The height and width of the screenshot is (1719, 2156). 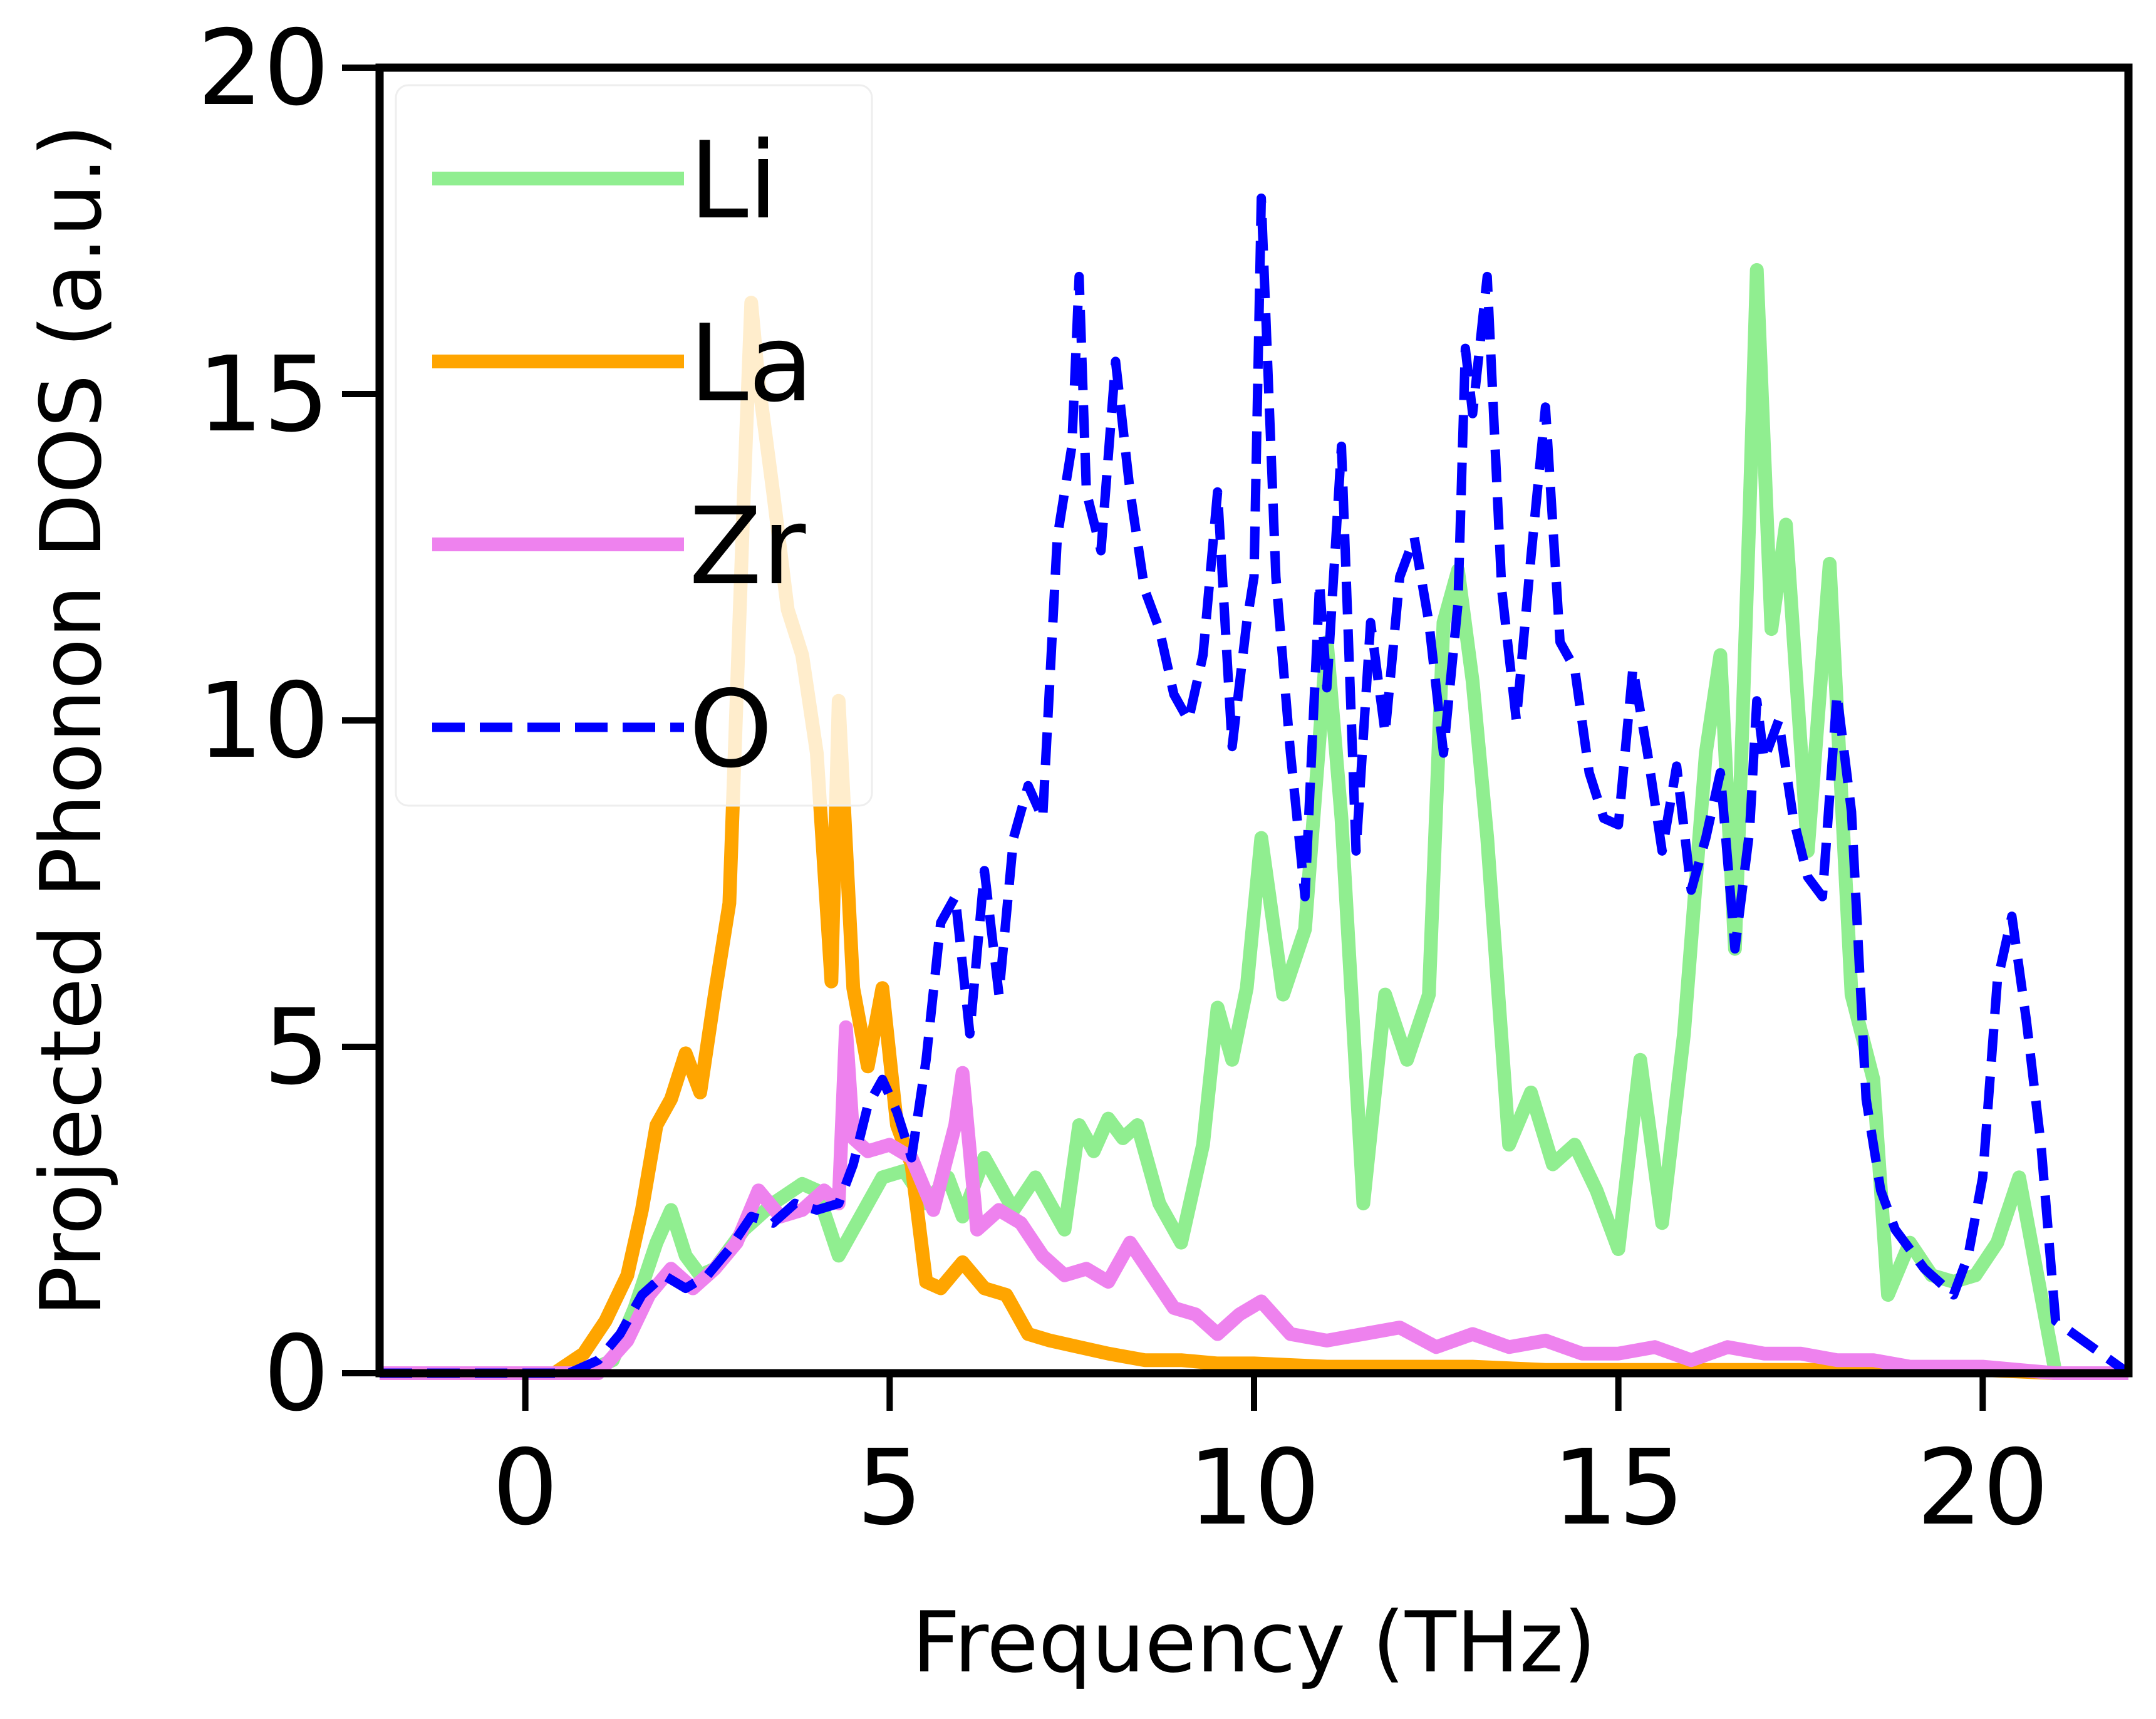 What do you see at coordinates (263, 395) in the screenshot?
I see `y-tick-label: 15` at bounding box center [263, 395].